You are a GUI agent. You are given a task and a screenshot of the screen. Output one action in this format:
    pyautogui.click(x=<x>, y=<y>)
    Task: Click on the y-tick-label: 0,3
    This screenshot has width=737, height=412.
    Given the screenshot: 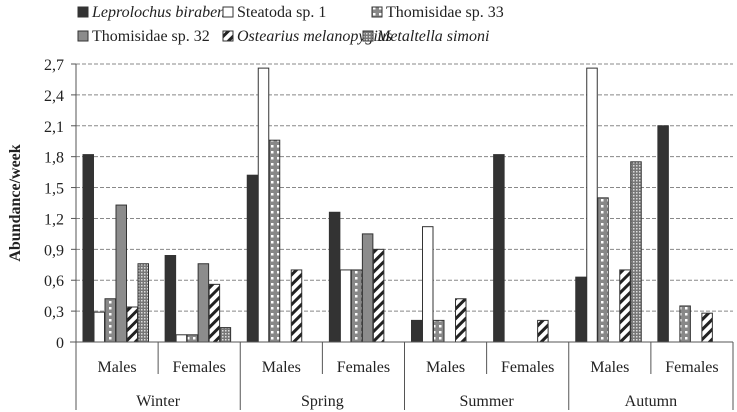 What is the action you would take?
    pyautogui.click(x=54, y=312)
    